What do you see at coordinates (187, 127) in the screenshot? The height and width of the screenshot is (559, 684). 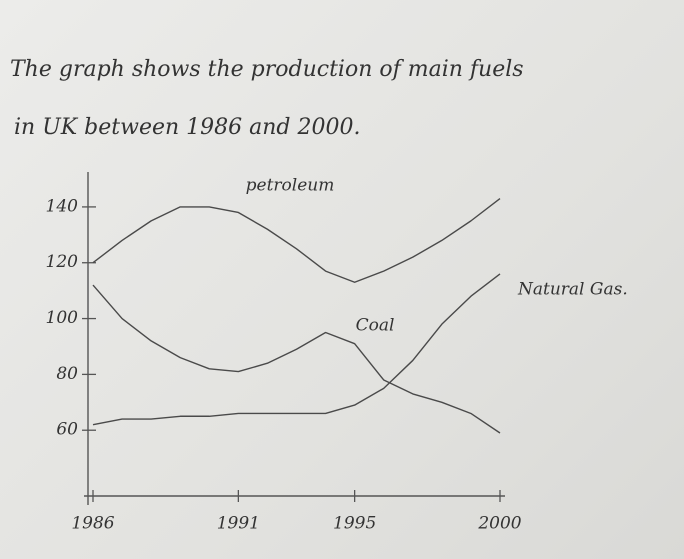 I see `chart-subtitle: in UK between 1986 and 2000.` at bounding box center [187, 127].